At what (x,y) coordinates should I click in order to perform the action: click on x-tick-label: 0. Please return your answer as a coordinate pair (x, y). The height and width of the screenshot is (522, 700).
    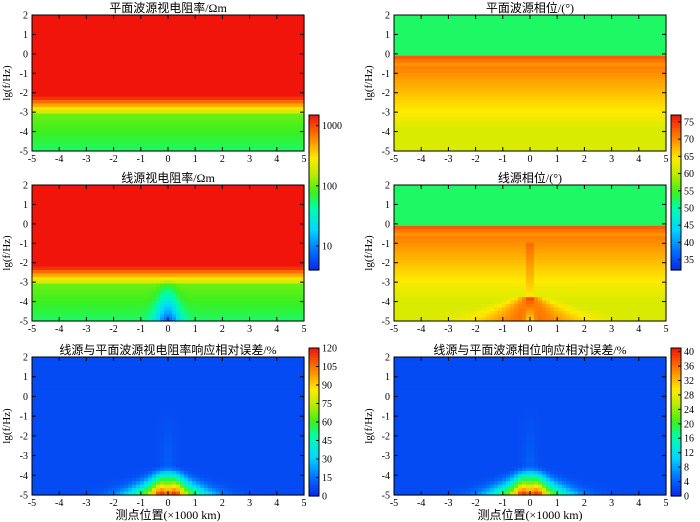
    Looking at the image, I should click on (168, 159).